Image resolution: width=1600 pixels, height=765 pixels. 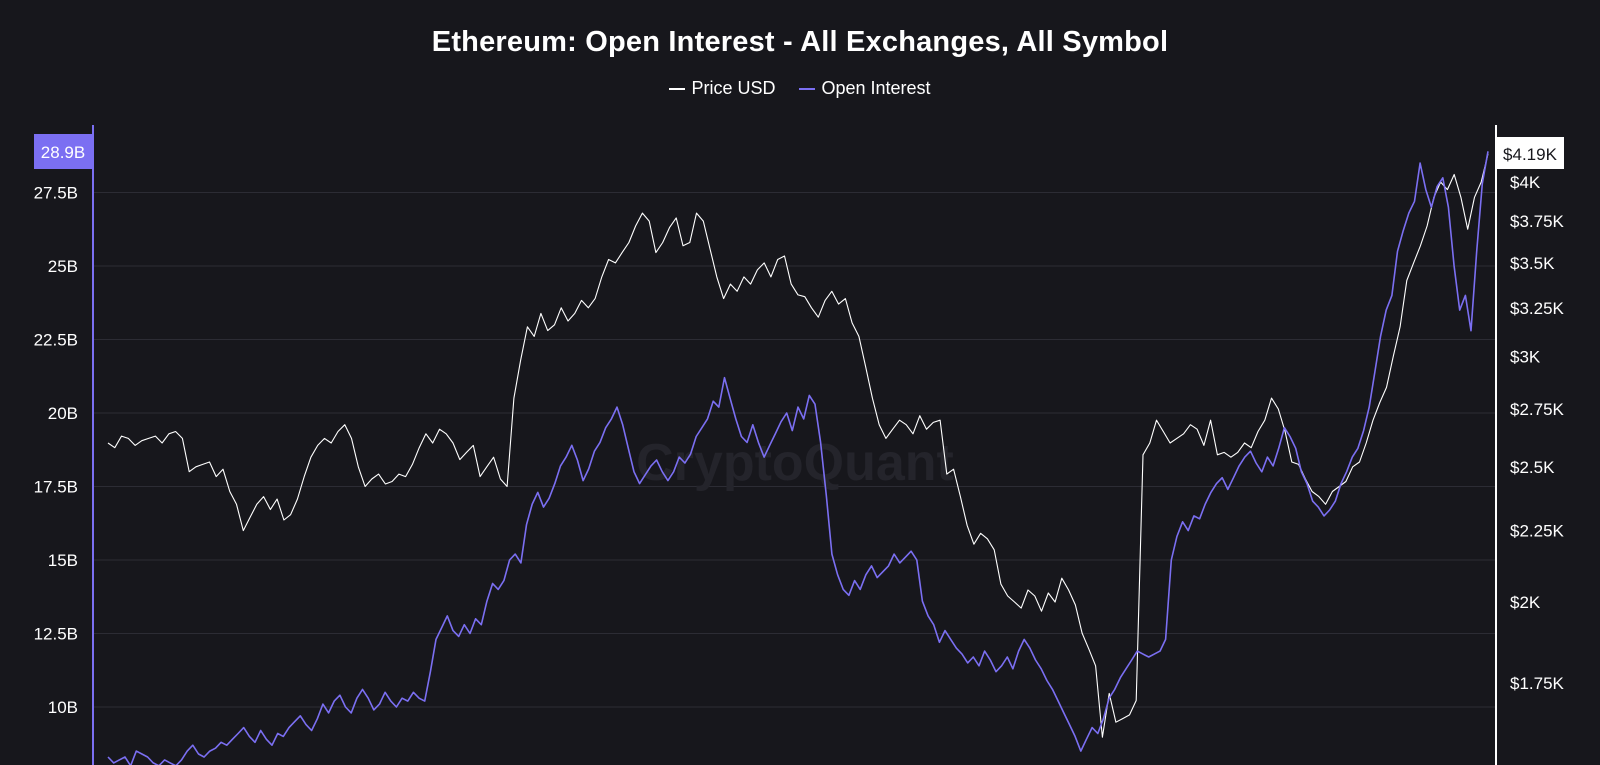 I want to click on legend-item-price: Price USD, so click(x=722, y=88).